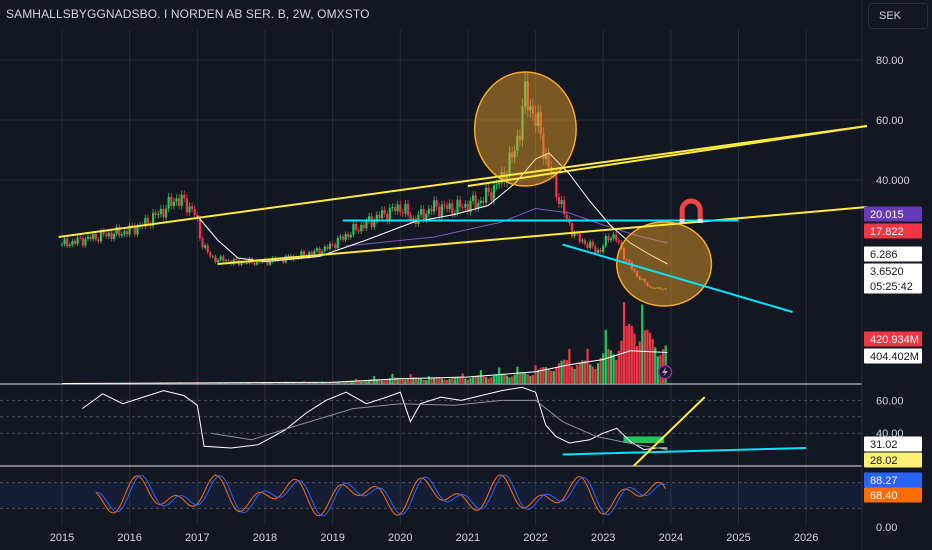 This screenshot has width=932, height=550. I want to click on rsi-axis-tick: 60.00, so click(890, 401).